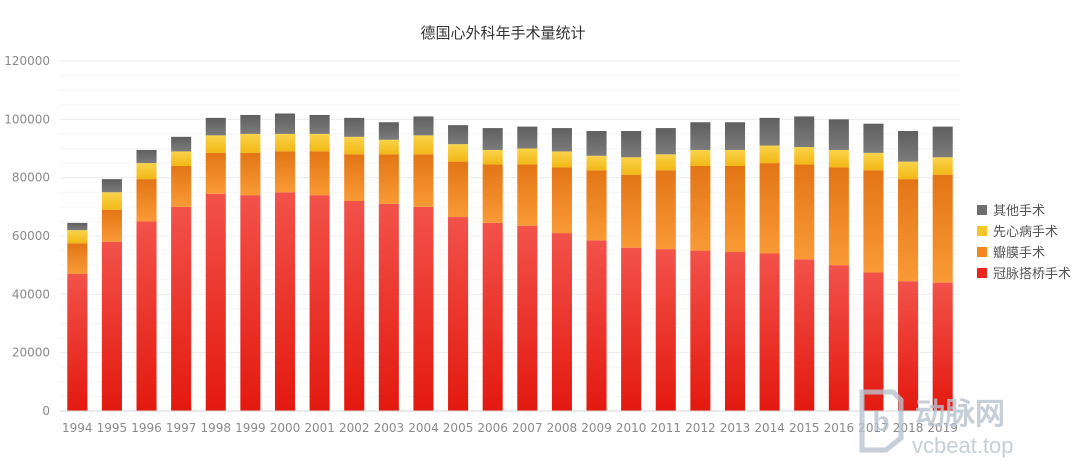 The width and height of the screenshot is (1080, 467). I want to click on bar-stack-2003, so click(388, 266).